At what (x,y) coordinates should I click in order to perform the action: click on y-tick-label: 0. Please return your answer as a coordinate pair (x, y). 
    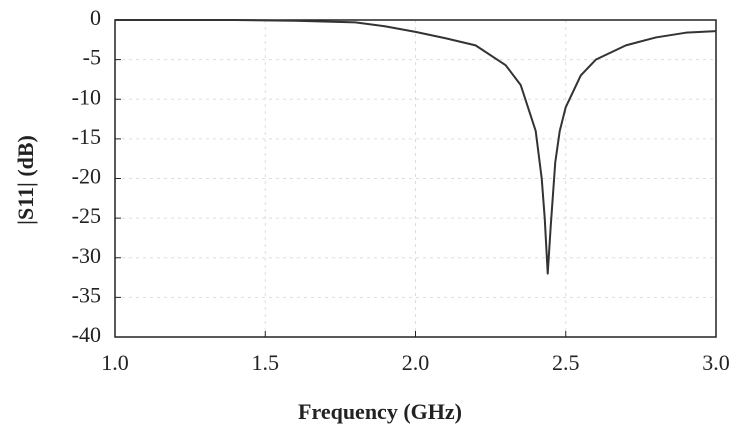
    Looking at the image, I should click on (95, 17).